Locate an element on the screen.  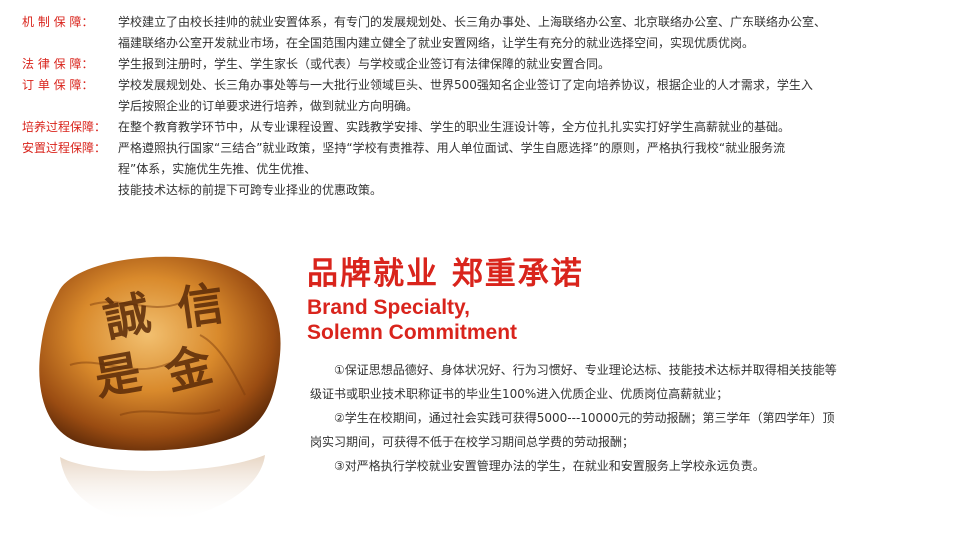
headline-english-line2: Solemn Commitment is located at coordinates (412, 332).